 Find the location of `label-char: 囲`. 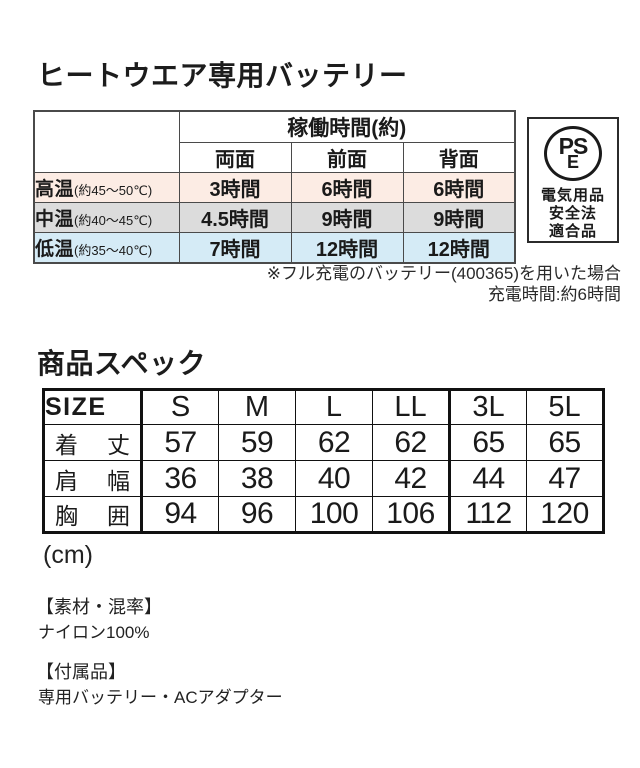

label-char: 囲 is located at coordinates (118, 516).